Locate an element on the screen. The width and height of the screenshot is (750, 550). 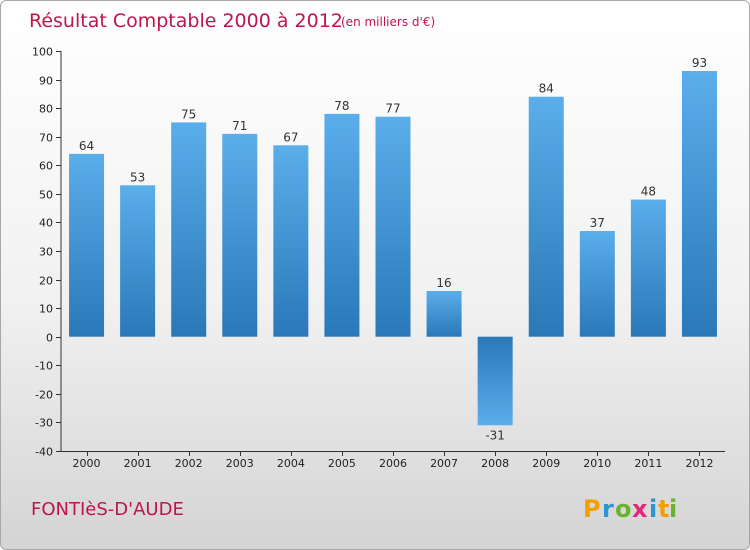
logo-letter: o is located at coordinates (623, 509).